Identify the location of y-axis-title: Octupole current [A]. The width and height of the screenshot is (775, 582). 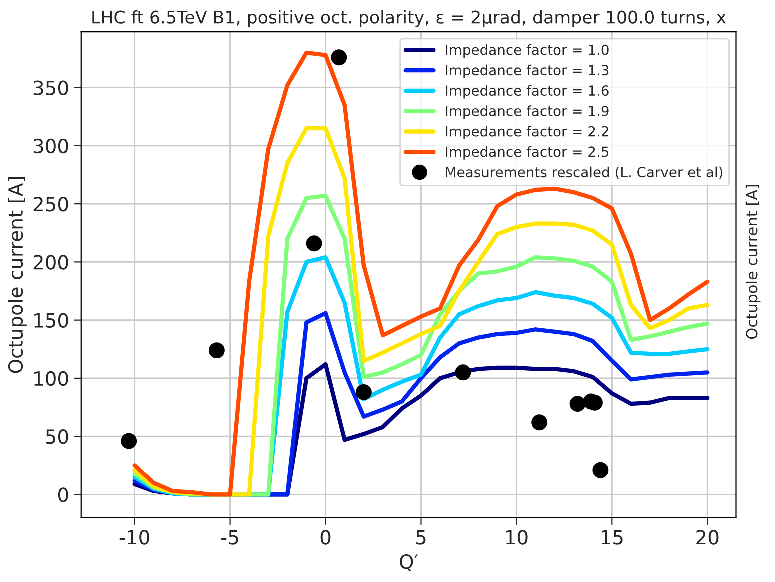
(17, 275).